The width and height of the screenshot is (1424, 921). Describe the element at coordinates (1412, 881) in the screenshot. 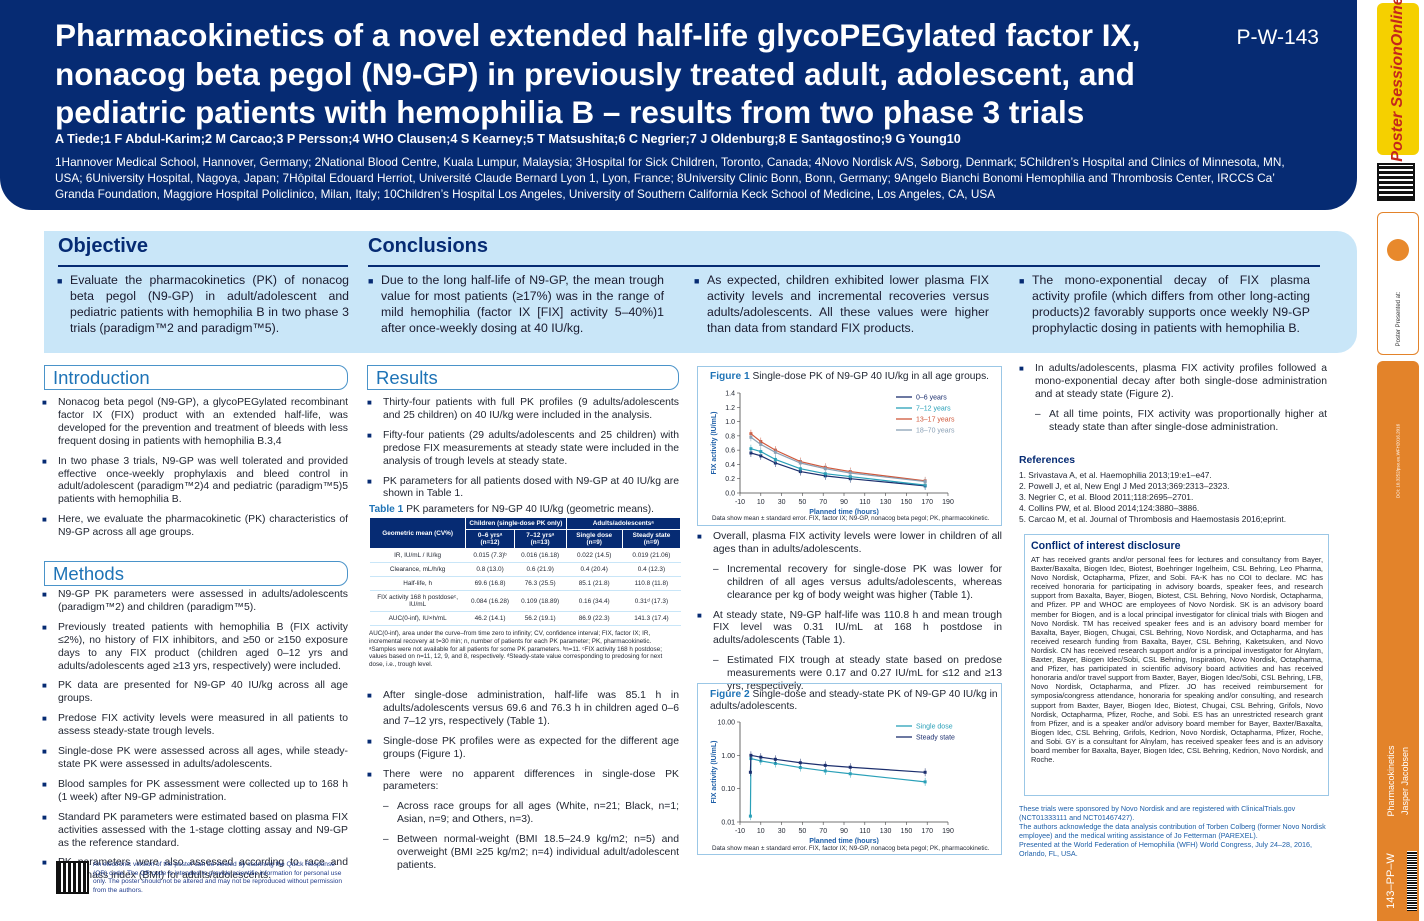

I see `barcode-icon` at that location.